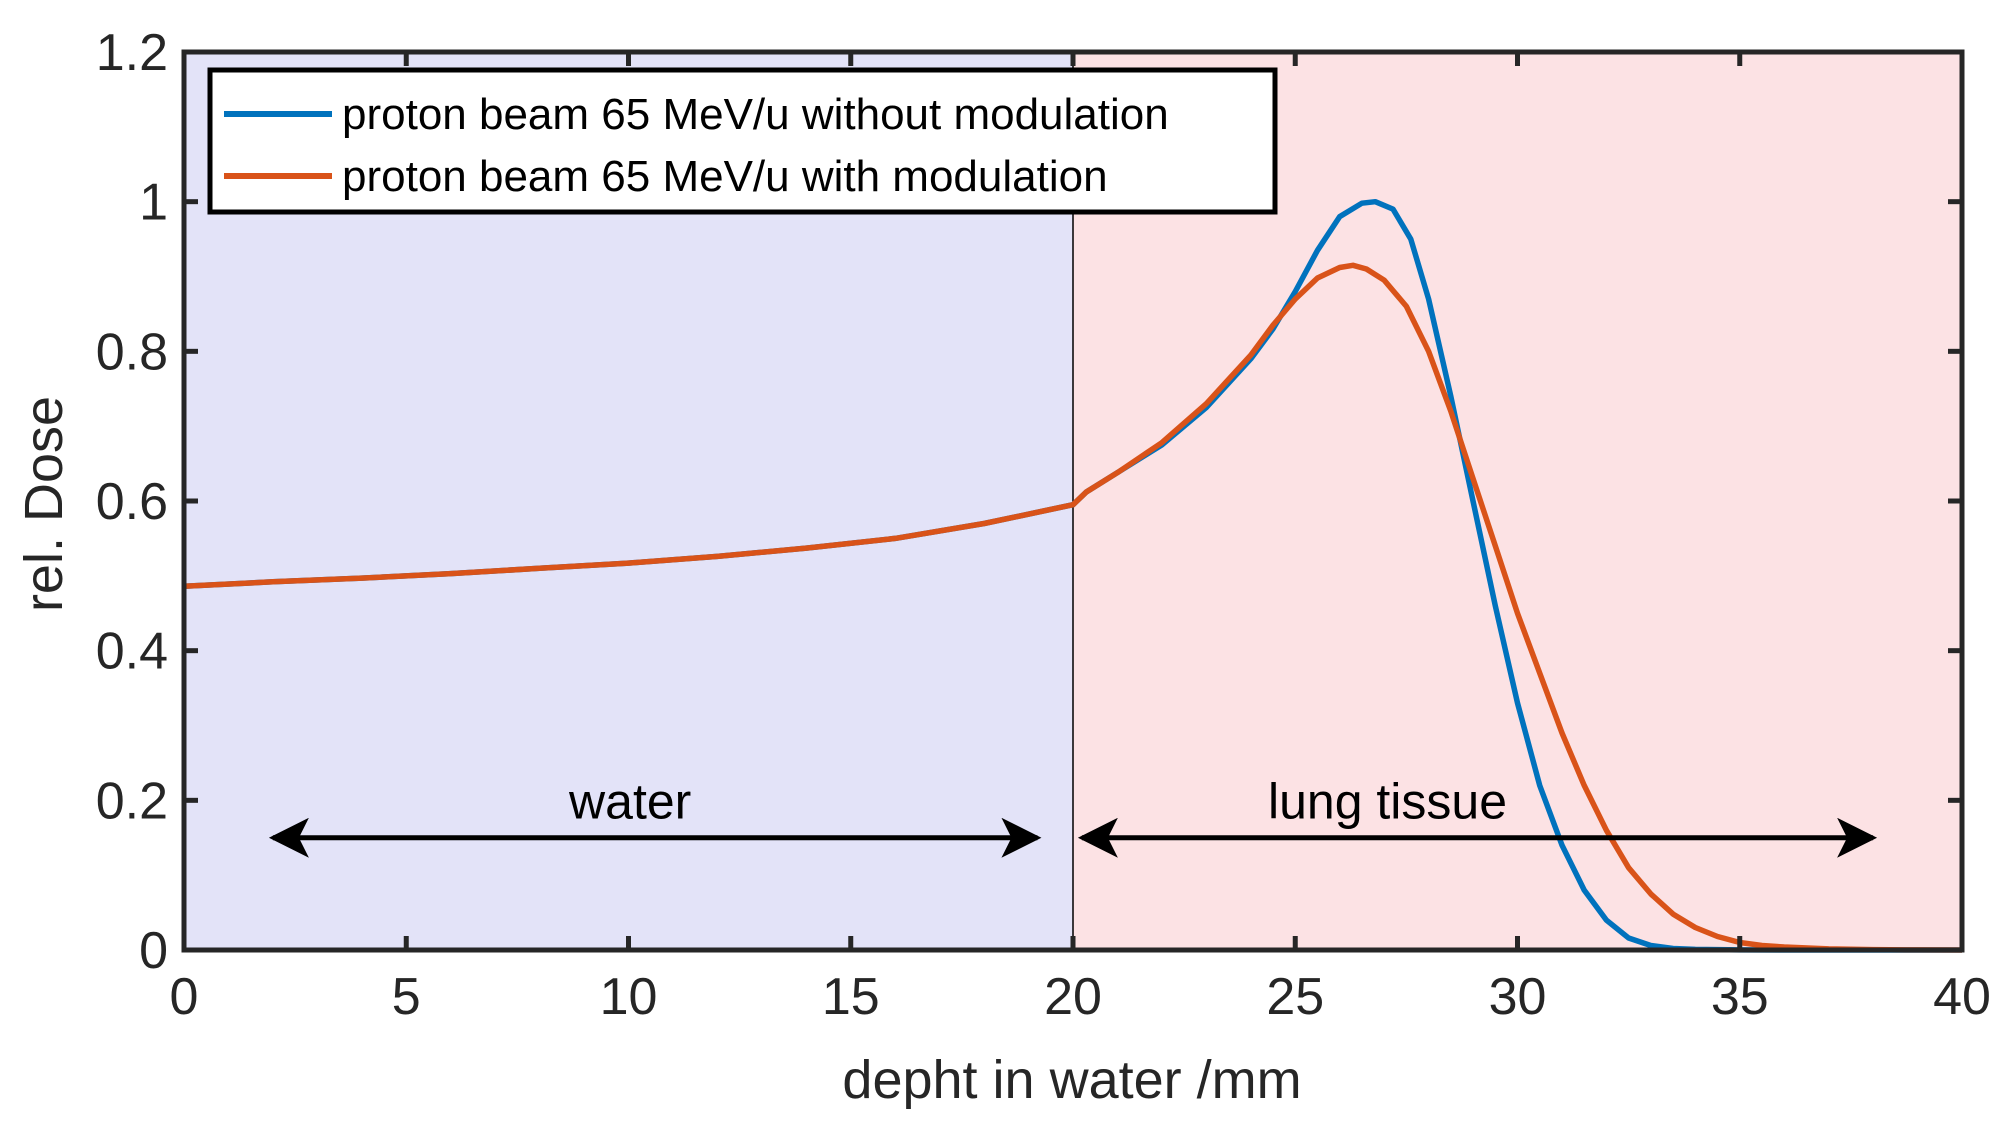  What do you see at coordinates (132, 352) in the screenshot?
I see `y-tick-label: 0.8` at bounding box center [132, 352].